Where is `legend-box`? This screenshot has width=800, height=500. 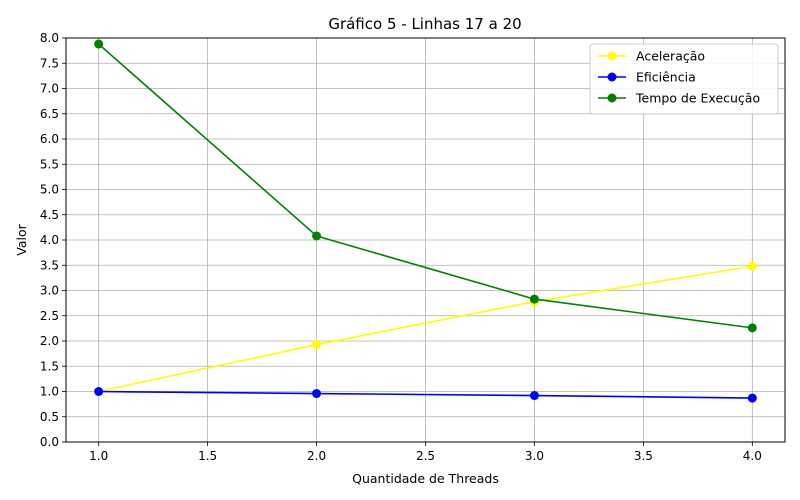 legend-box is located at coordinates (684, 79).